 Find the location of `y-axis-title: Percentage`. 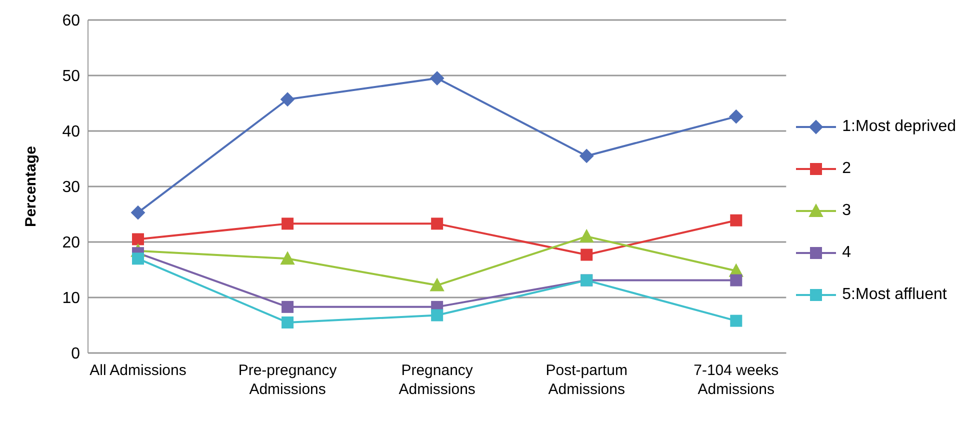

y-axis-title: Percentage is located at coordinates (31, 186).